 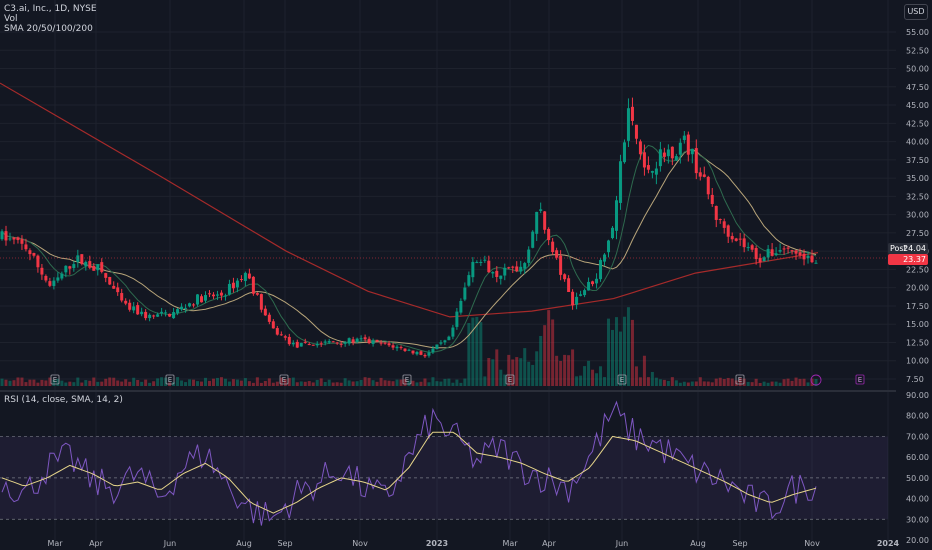 I want to click on price-tick-label: 32.50, so click(x=917, y=196).